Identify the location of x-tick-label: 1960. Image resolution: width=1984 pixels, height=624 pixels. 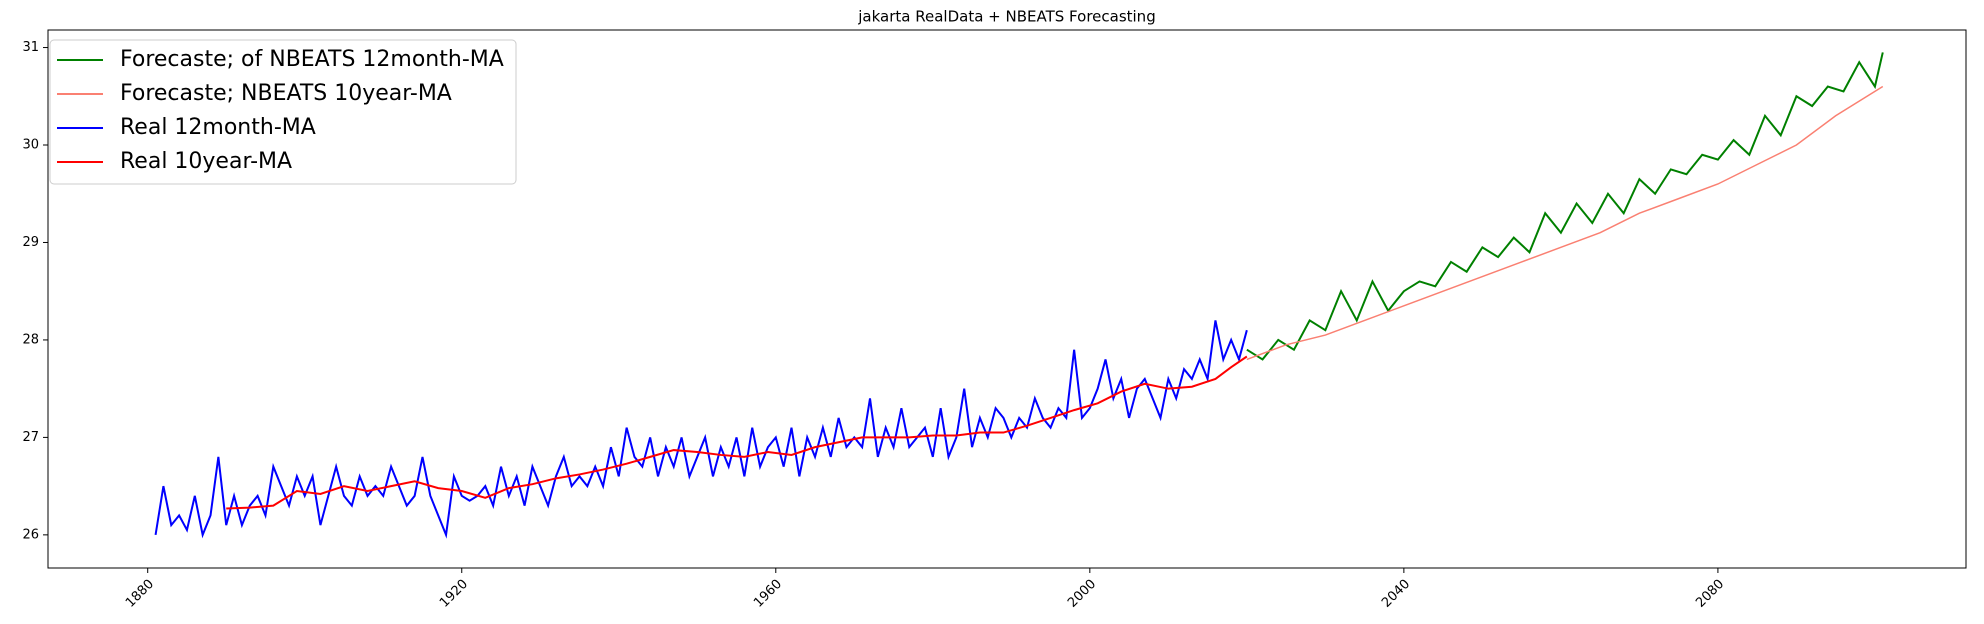
(768, 594).